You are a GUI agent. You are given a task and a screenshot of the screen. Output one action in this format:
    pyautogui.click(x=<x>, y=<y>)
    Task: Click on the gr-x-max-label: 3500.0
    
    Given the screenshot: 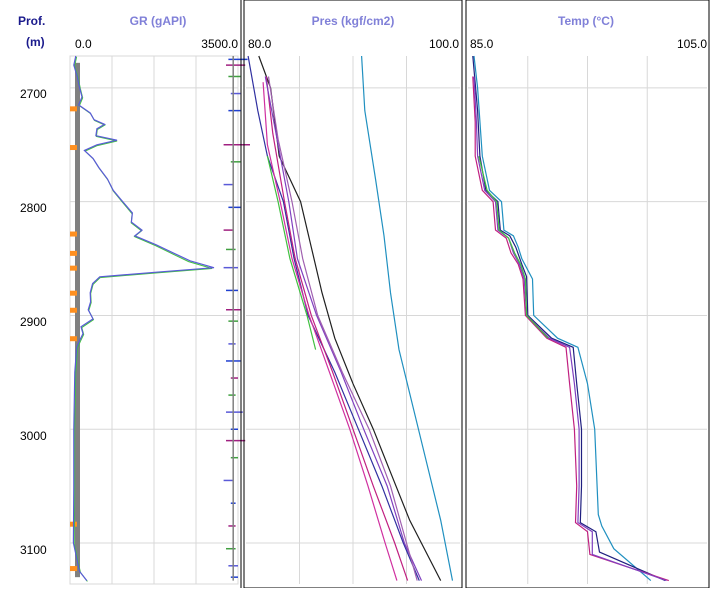 What is the action you would take?
    pyautogui.click(x=219, y=44)
    